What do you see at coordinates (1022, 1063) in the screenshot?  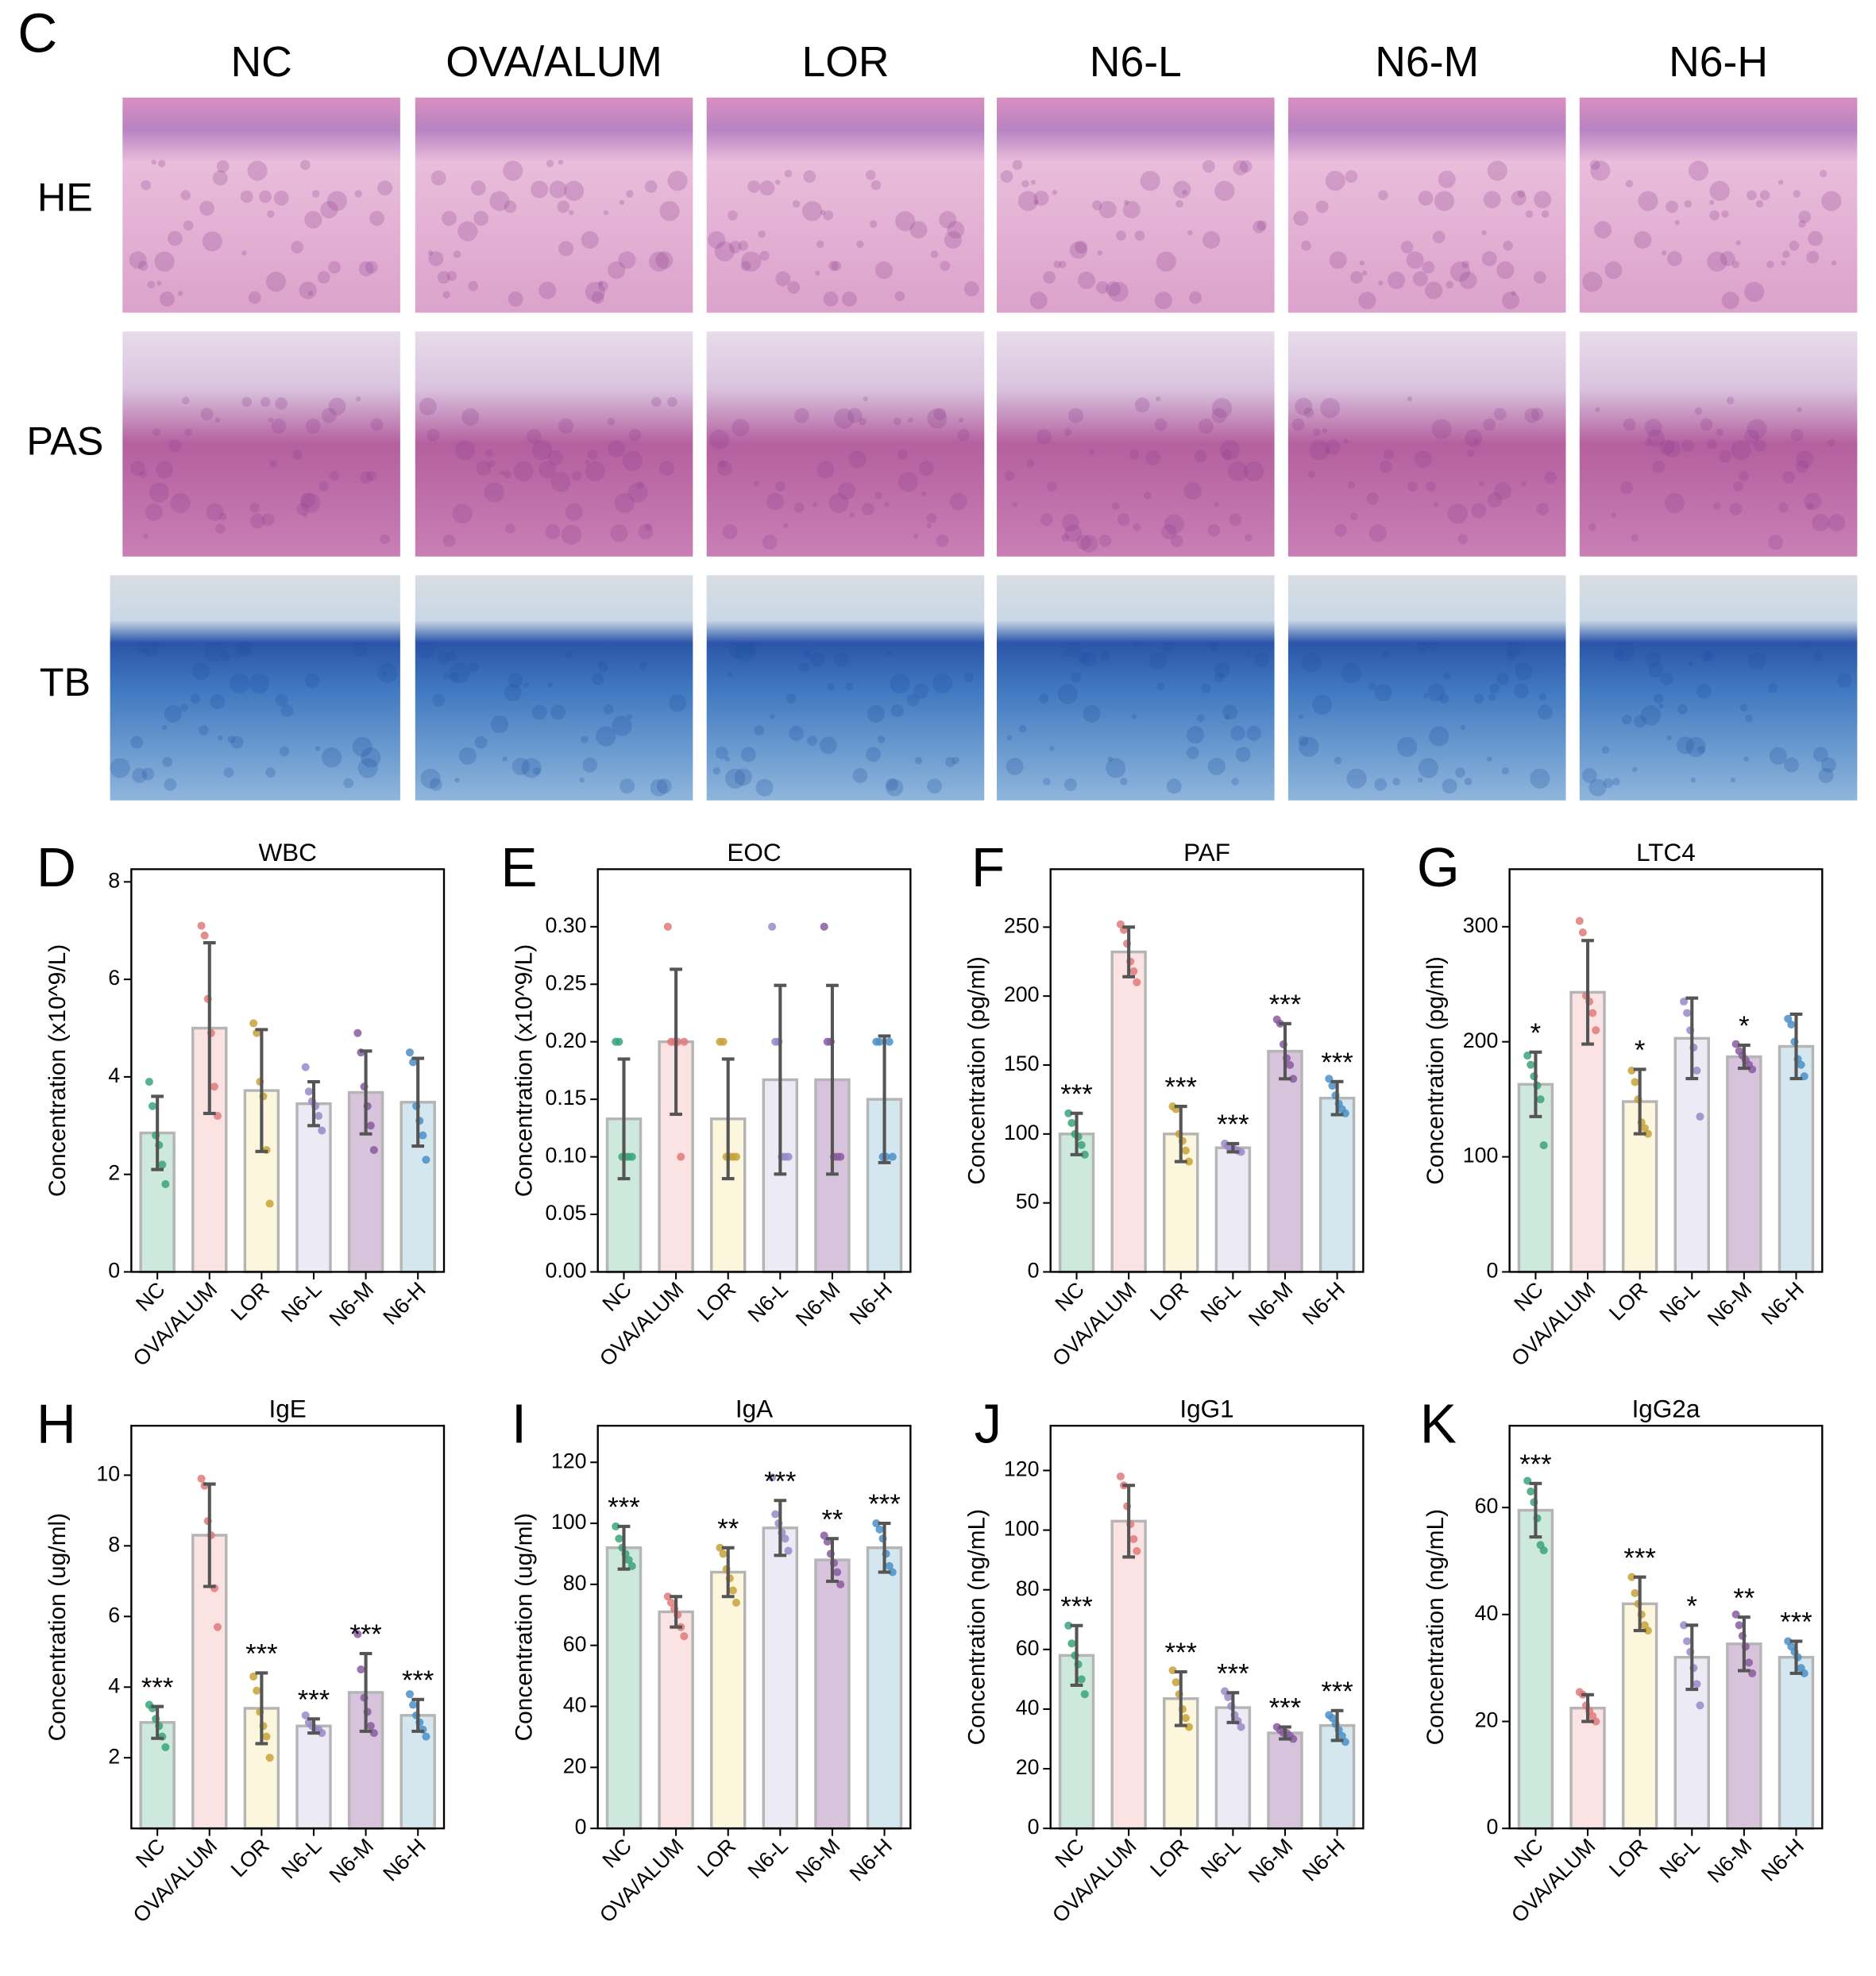 I see `y-tick-label: 150` at bounding box center [1022, 1063].